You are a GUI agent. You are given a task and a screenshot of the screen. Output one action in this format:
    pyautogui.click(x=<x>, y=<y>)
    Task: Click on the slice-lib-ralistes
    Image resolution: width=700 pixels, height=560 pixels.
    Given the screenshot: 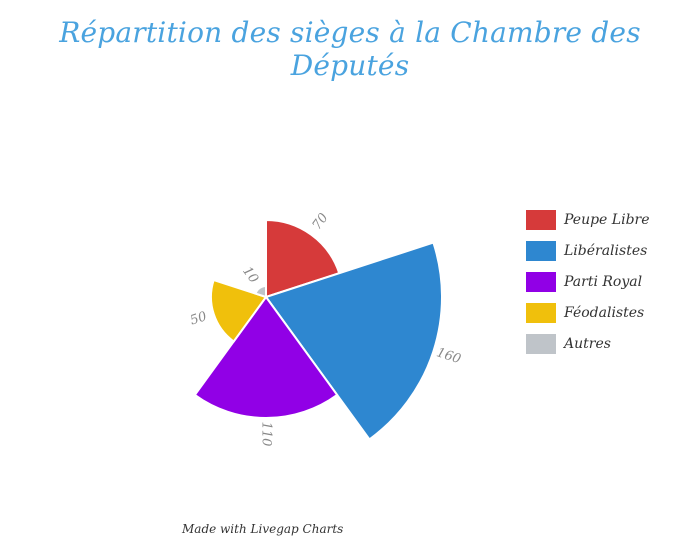 What is the action you would take?
    pyautogui.click(x=353, y=341)
    